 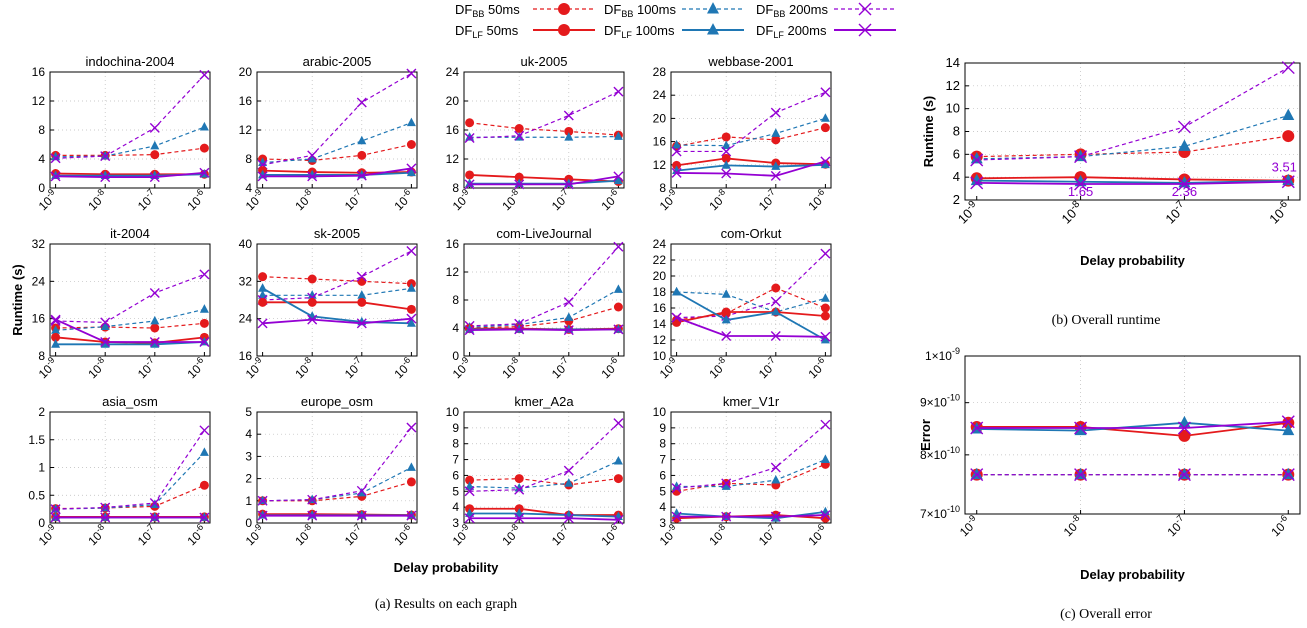 I want to click on panel-title: indochina-2004, so click(x=130, y=61).